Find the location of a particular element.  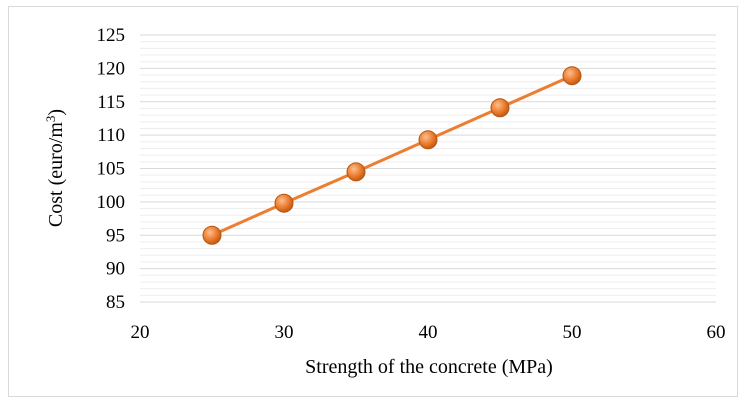

x-tick-label: 60 is located at coordinates (716, 332).